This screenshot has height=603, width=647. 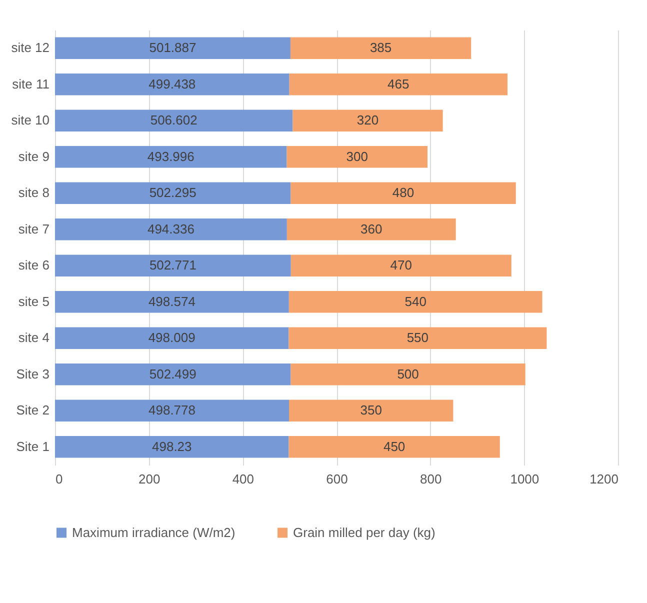 I want to click on data-label: 494.336, so click(x=170, y=228).